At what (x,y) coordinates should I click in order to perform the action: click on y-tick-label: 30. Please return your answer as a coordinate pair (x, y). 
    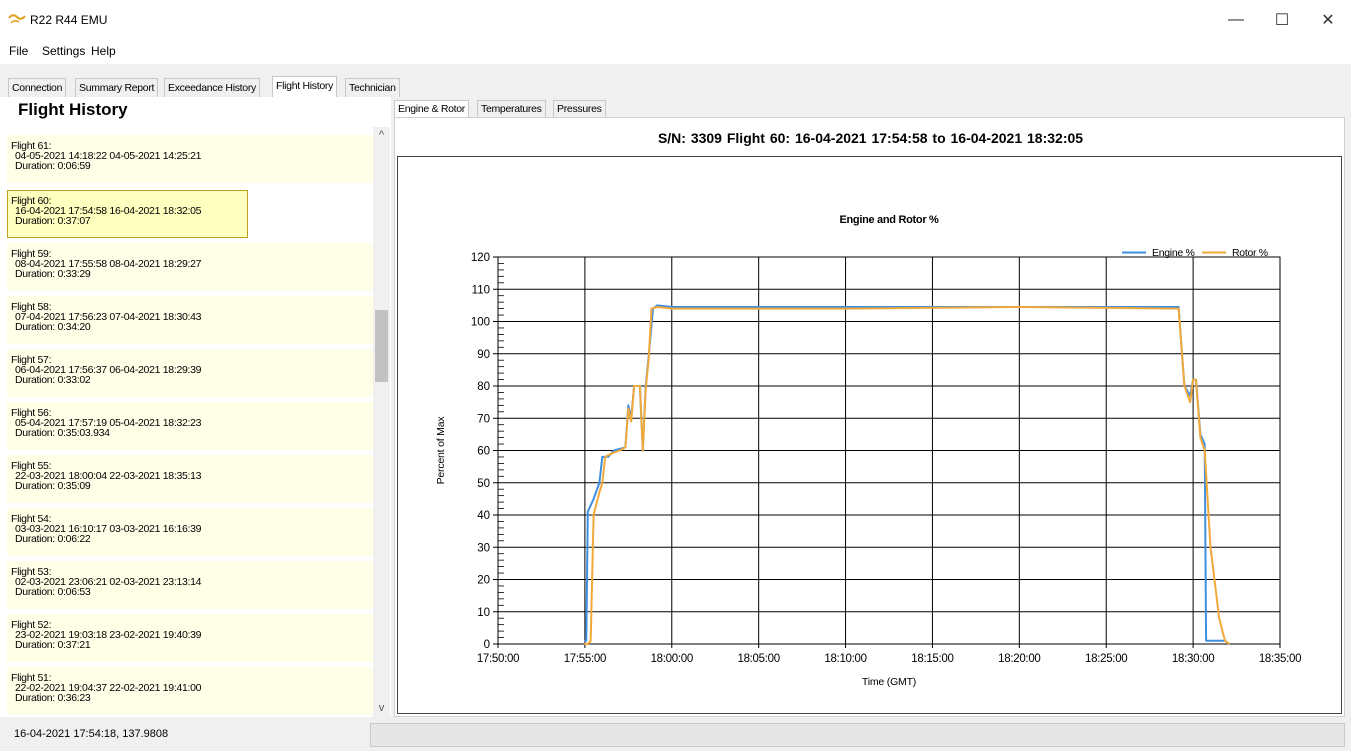
    Looking at the image, I should click on (483, 548).